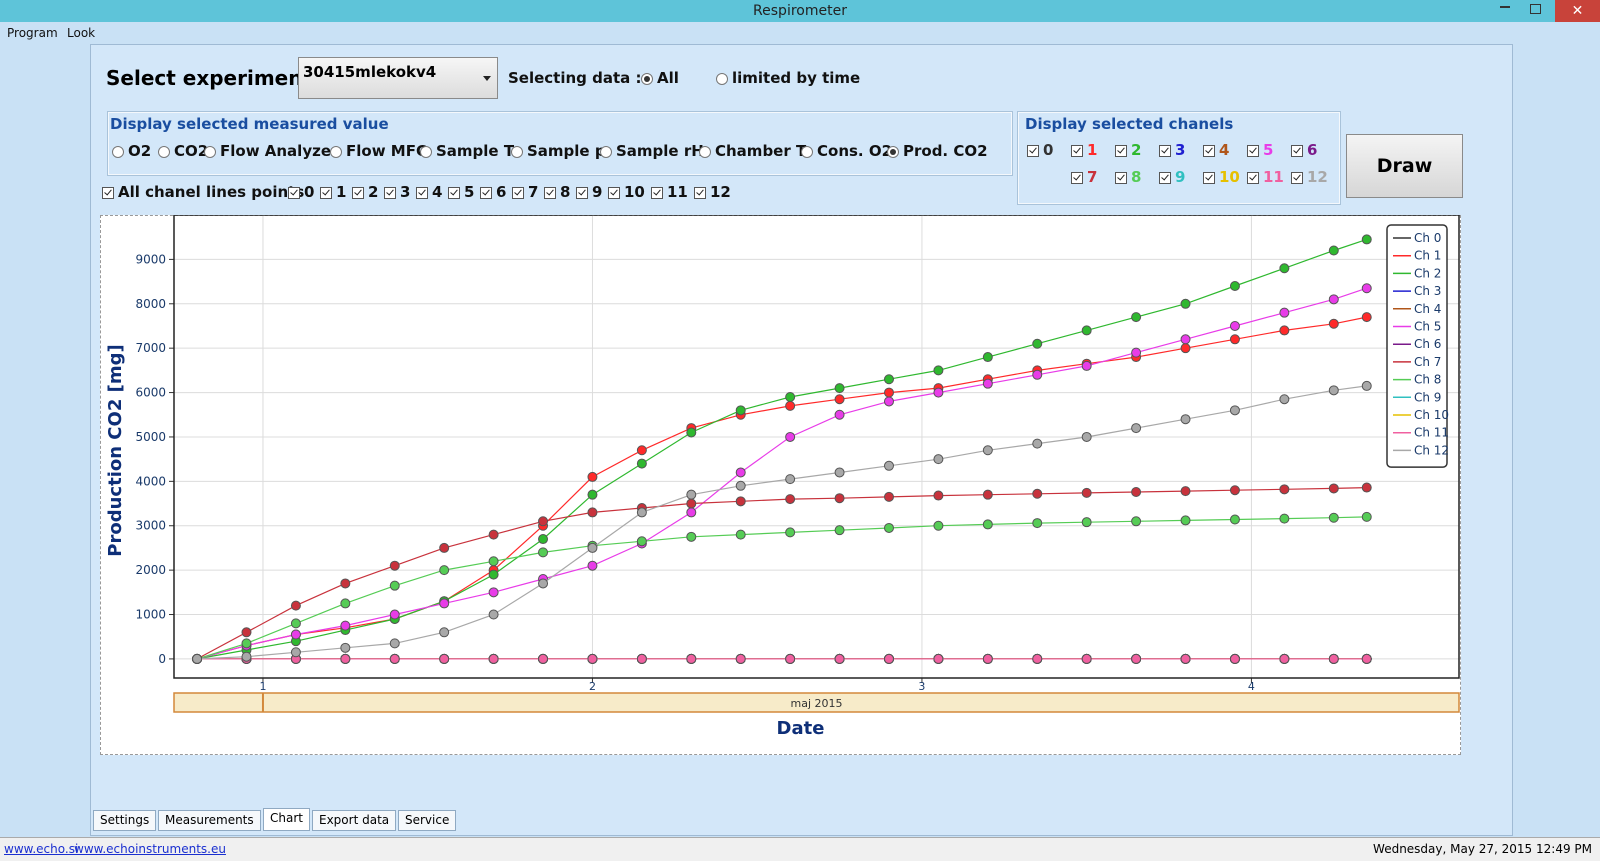 This screenshot has width=1600, height=861. Describe the element at coordinates (1427, 380) in the screenshot. I see `legend-label: Ch 8` at that location.